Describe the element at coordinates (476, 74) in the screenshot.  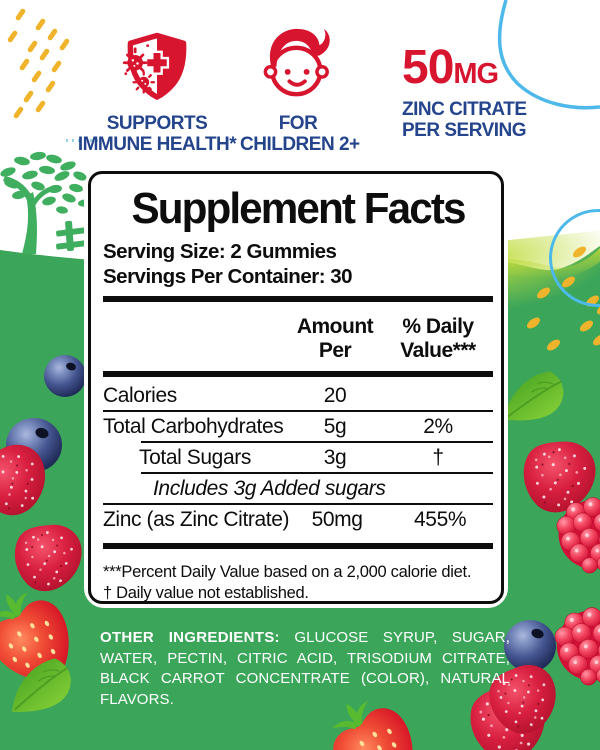
I see `dosage-unit: MG` at that location.